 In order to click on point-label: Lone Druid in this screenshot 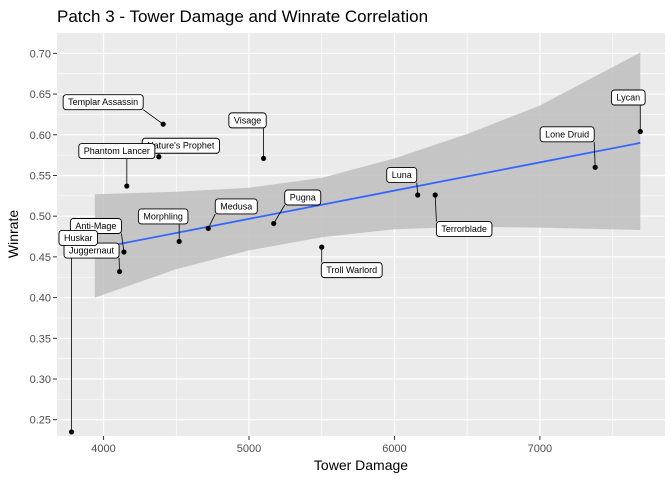, I will do `click(567, 134)`.